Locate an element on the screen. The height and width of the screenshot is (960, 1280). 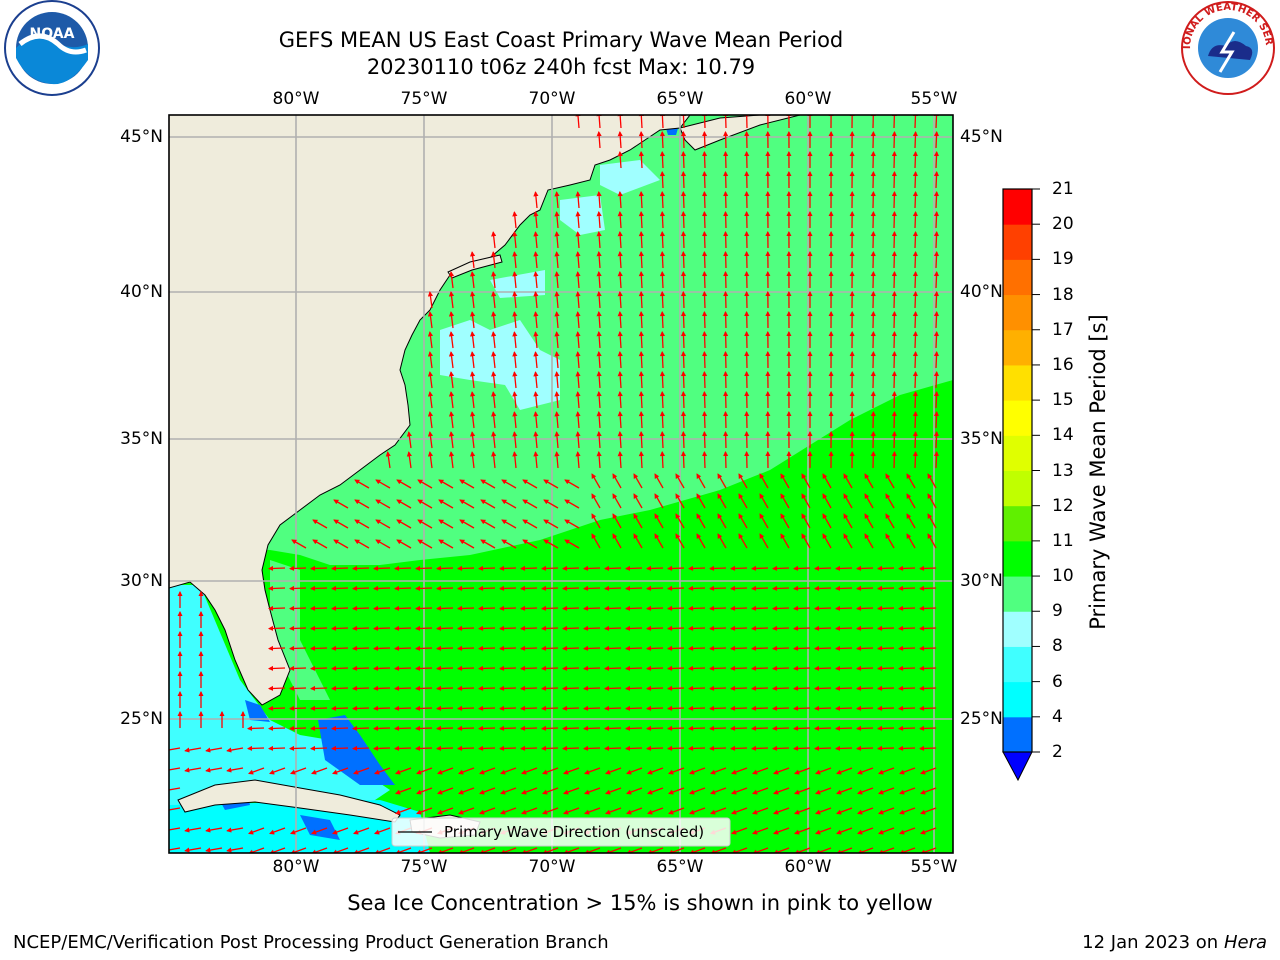
lon-label-bottom: 70°W is located at coordinates (552, 867).